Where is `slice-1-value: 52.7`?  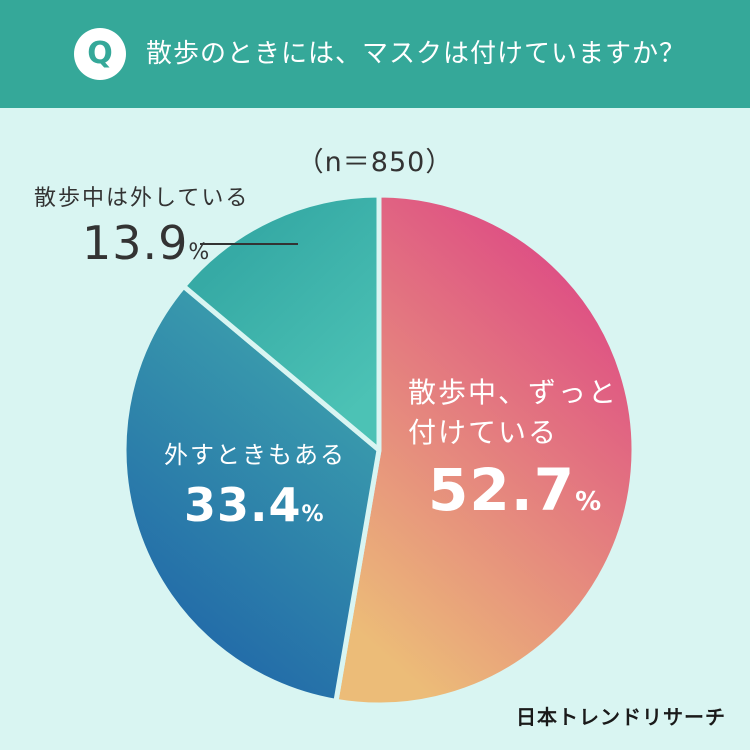
slice-1-value: 52.7 is located at coordinates (502, 490).